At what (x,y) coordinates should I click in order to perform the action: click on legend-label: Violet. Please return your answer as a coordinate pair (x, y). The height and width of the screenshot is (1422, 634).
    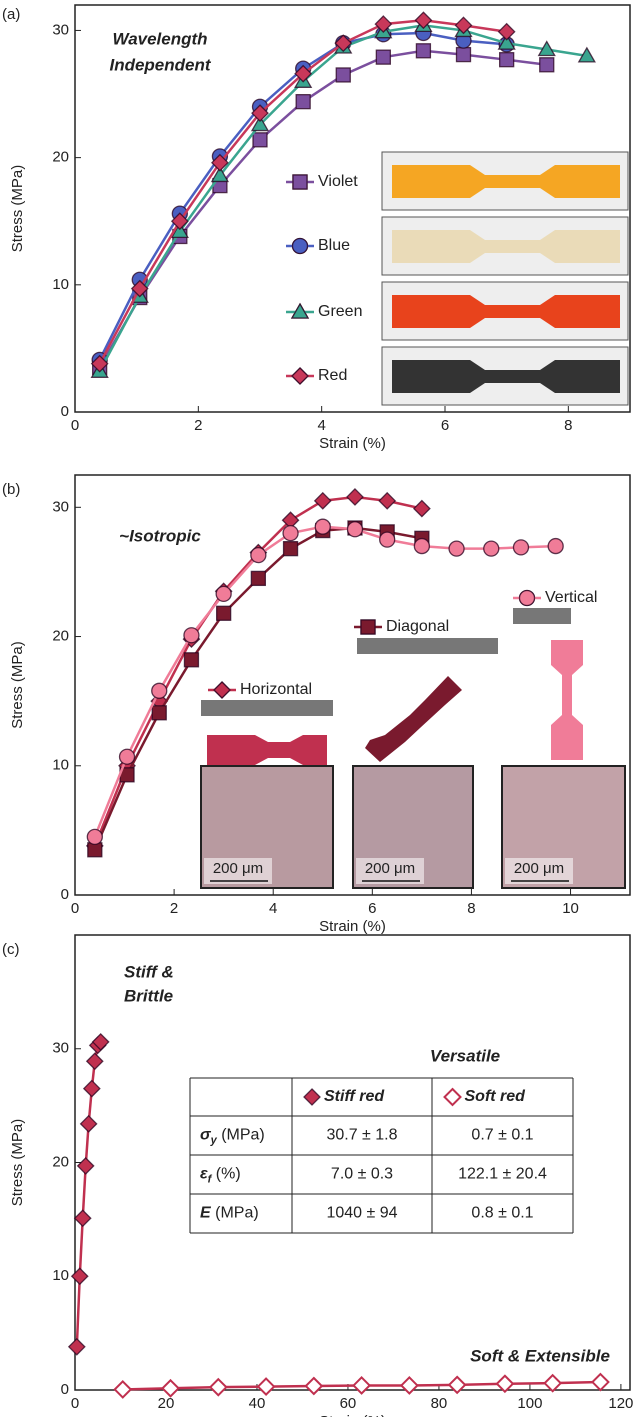
    Looking at the image, I should click on (338, 181).